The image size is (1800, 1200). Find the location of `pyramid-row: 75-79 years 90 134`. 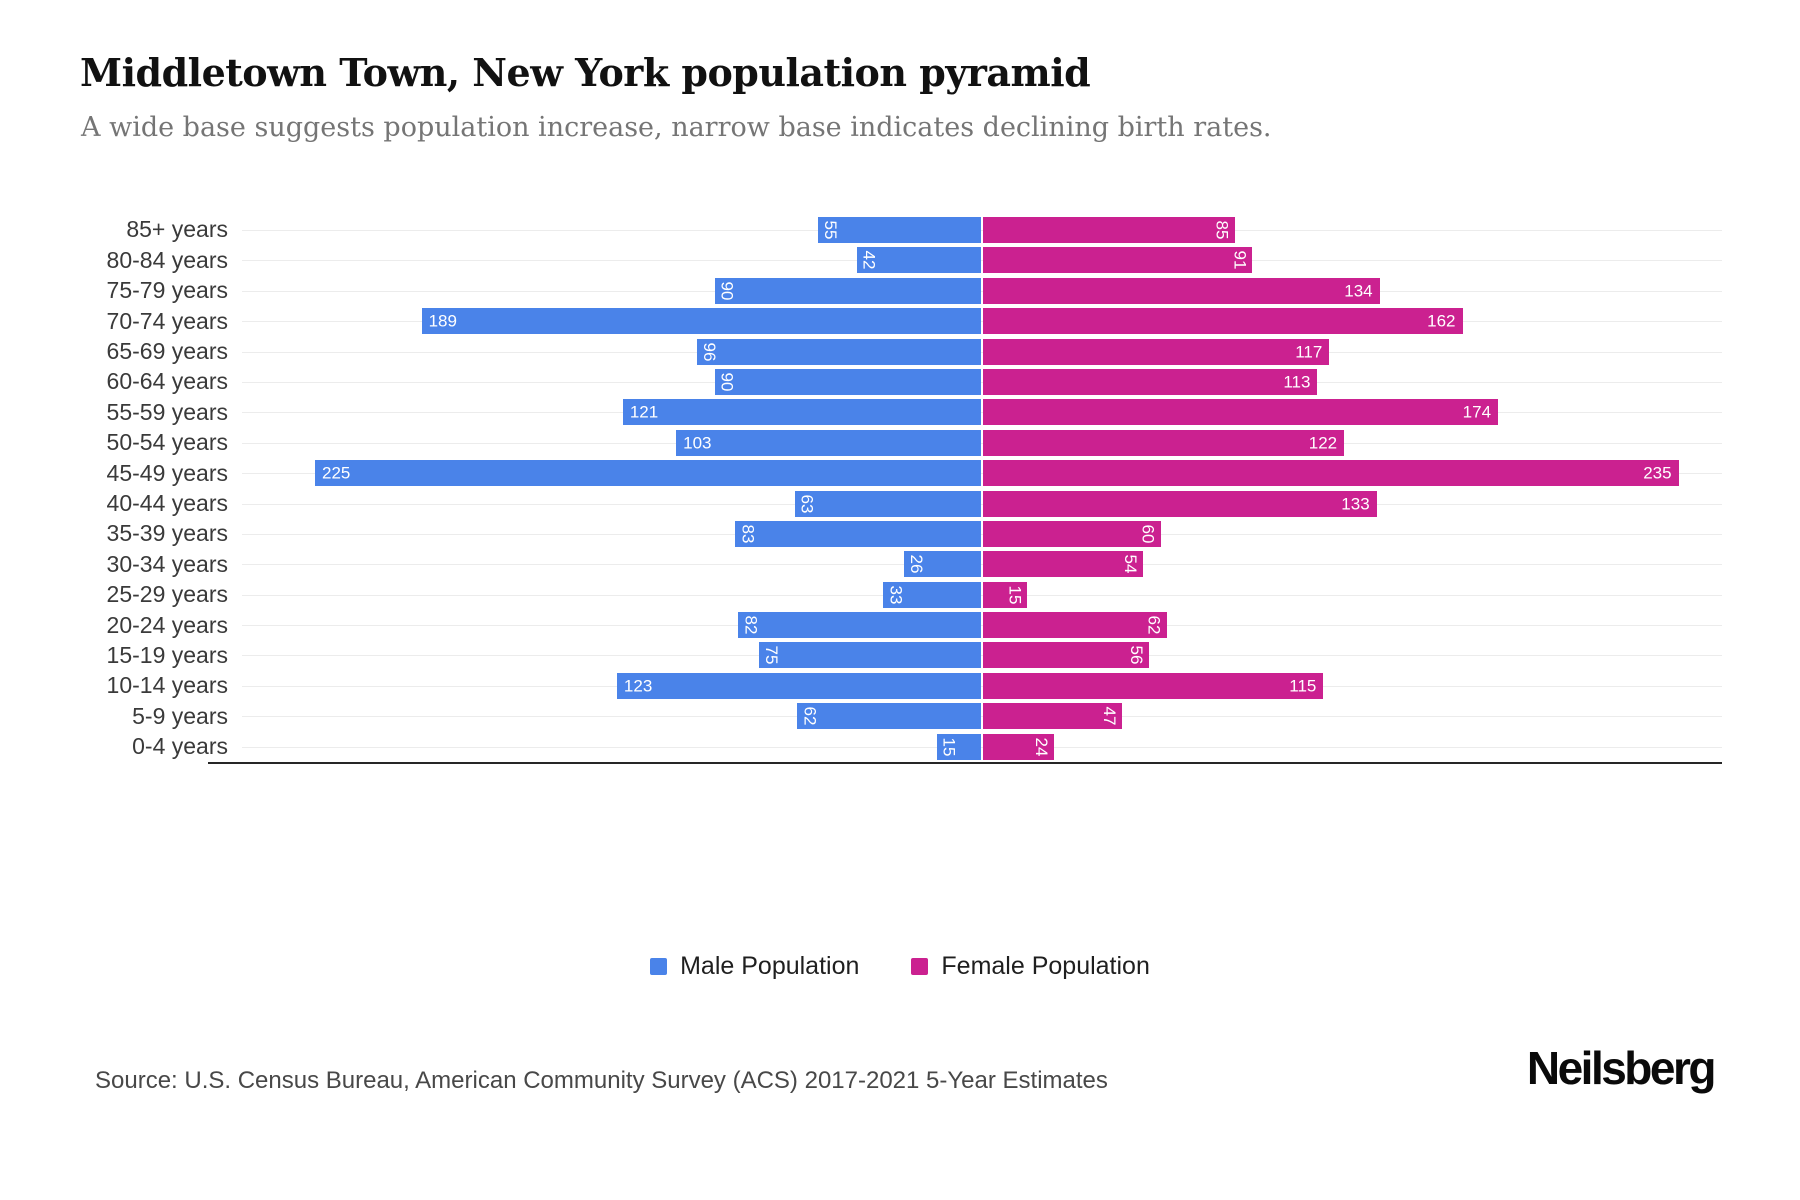

pyramid-row: 75-79 years 90 134 is located at coordinates (901, 291).